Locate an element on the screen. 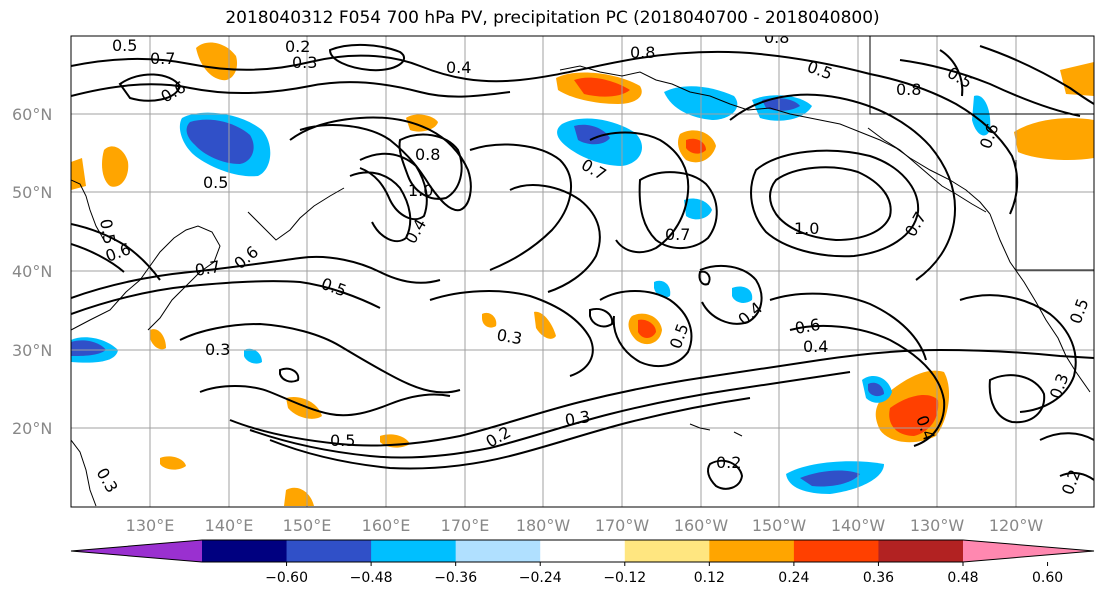 The image size is (1105, 601). colorbar-tick-label: 0.60 is located at coordinates (1047, 578).